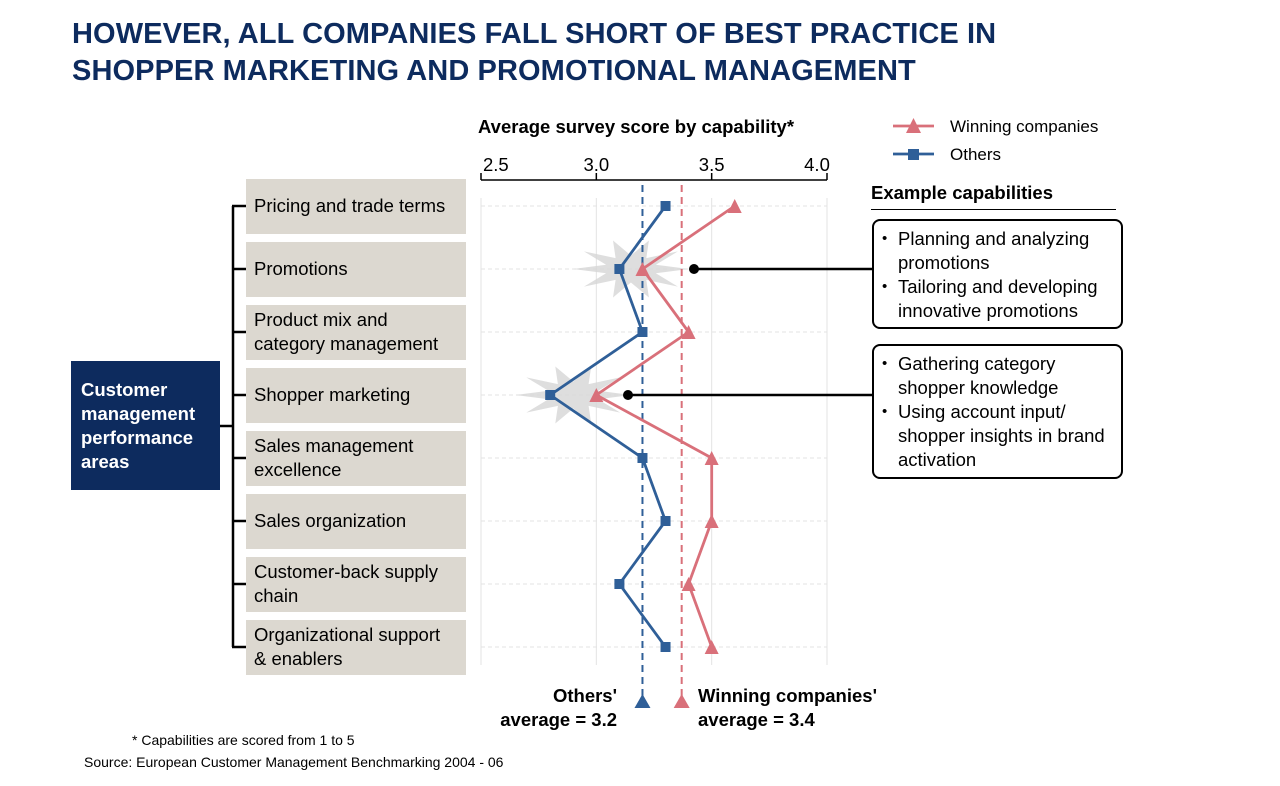 The image size is (1280, 786). What do you see at coordinates (496, 164) in the screenshot?
I see `axis-tick-label: 2.5` at bounding box center [496, 164].